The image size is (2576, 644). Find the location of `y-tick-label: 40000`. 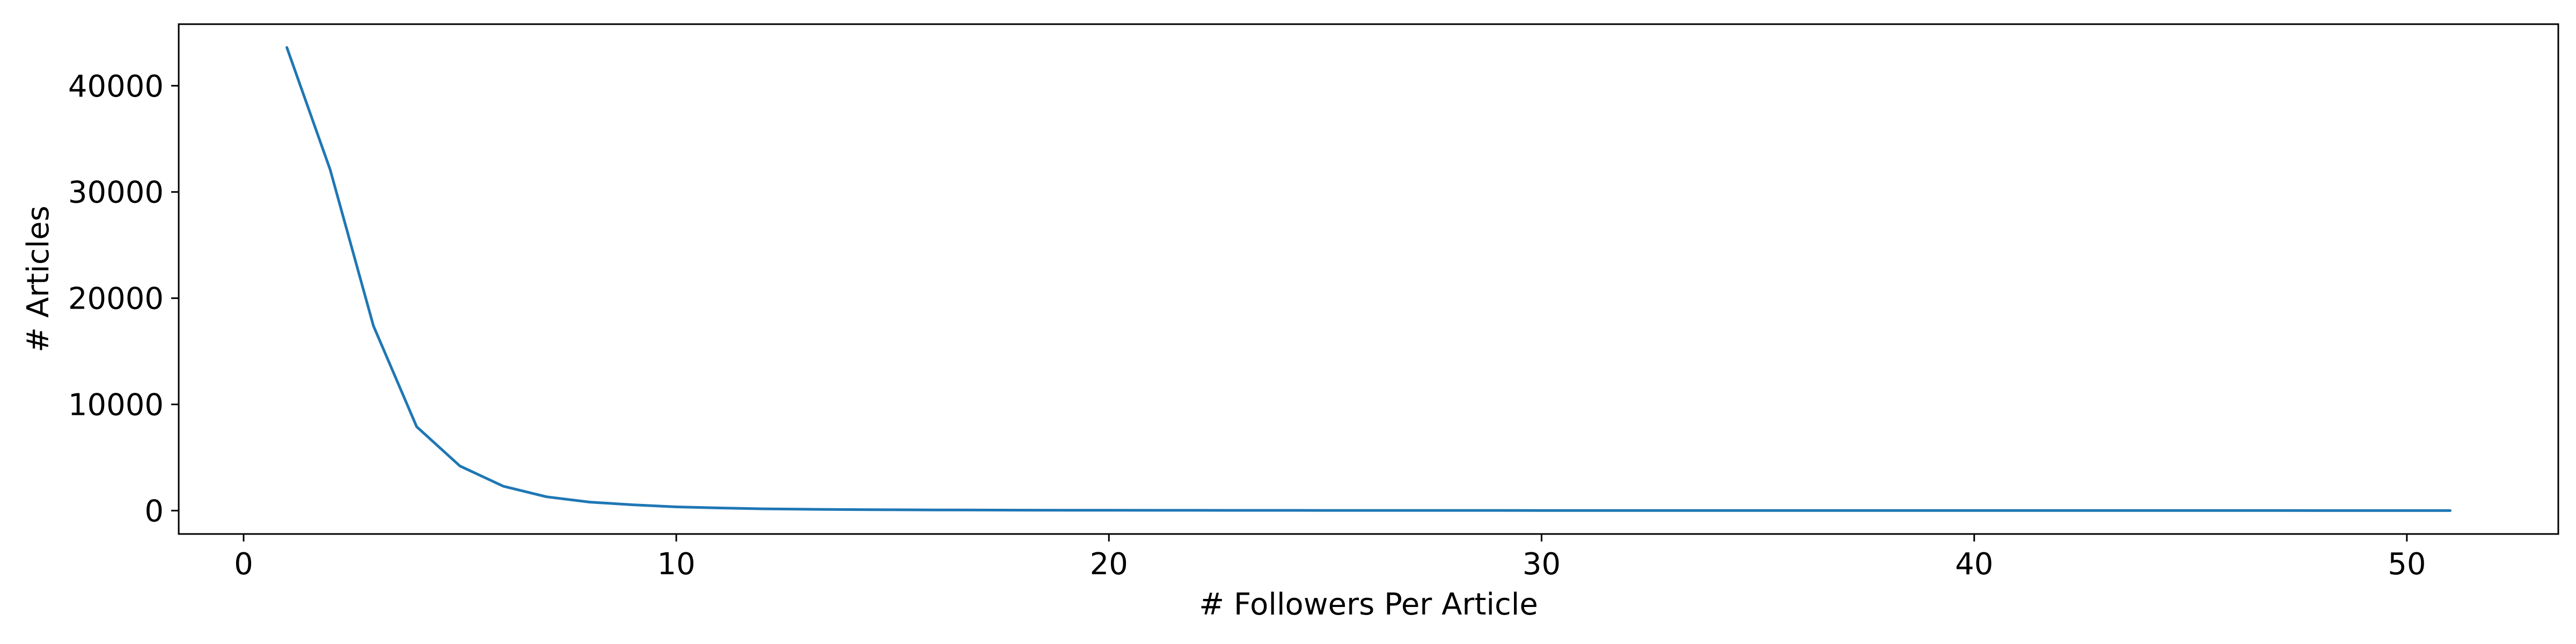

y-tick-label: 40000 is located at coordinates (116, 86).